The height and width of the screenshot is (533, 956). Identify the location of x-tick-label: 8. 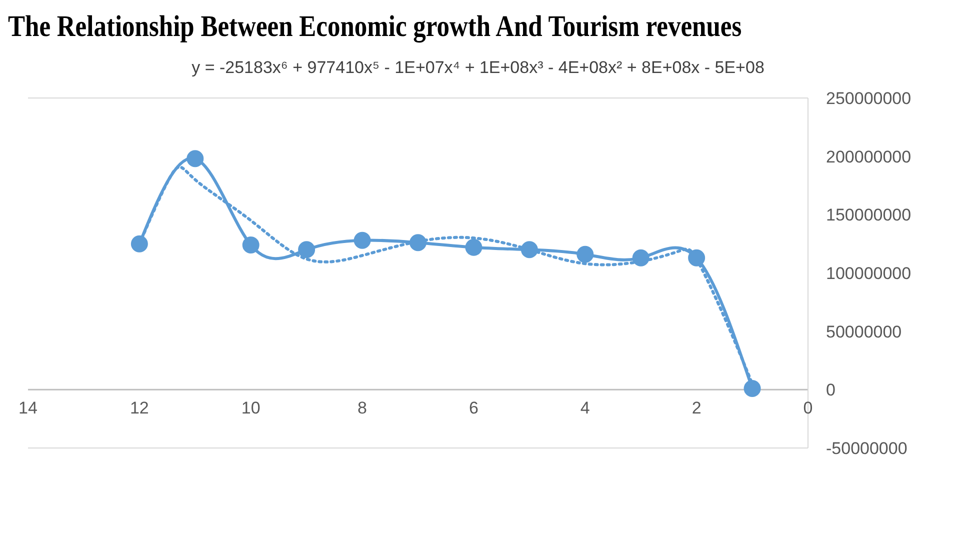
(363, 408).